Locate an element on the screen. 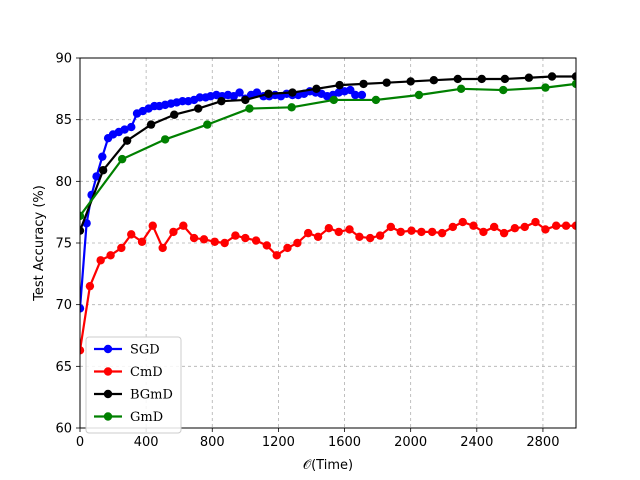 Image resolution: width=640 pixels, height=480 pixels. x-tick-label: 800 is located at coordinates (212, 442).